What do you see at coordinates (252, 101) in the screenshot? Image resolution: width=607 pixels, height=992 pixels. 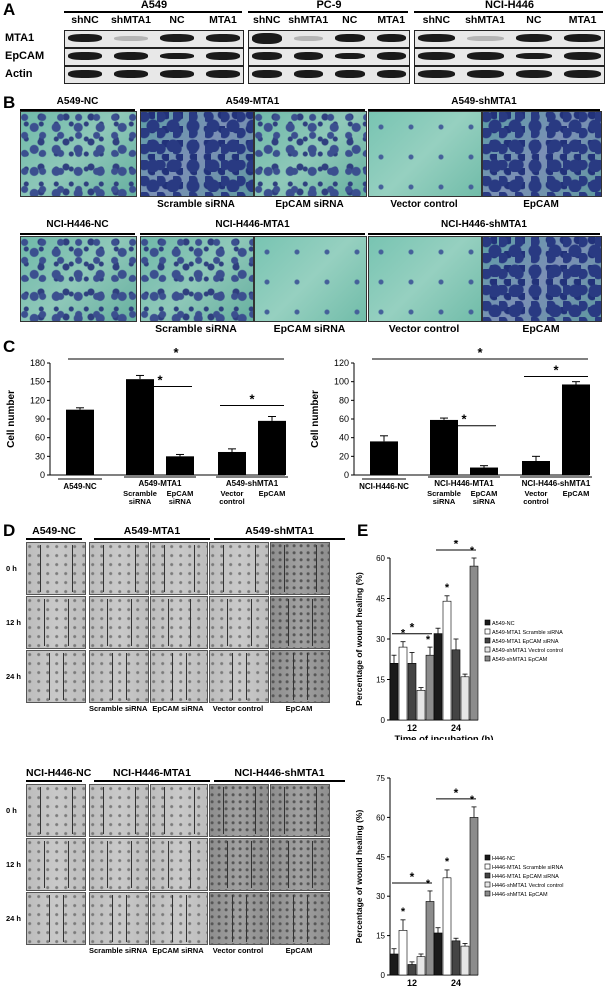 I see `transwell-title: A549-MTA1` at bounding box center [252, 101].